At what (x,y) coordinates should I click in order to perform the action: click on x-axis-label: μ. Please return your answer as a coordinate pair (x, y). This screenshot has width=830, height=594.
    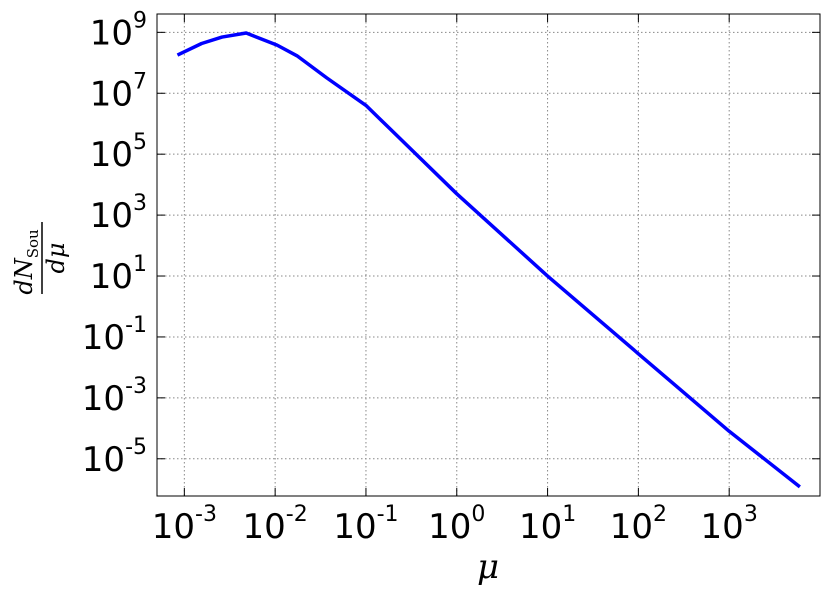
    Looking at the image, I should click on (488, 567).